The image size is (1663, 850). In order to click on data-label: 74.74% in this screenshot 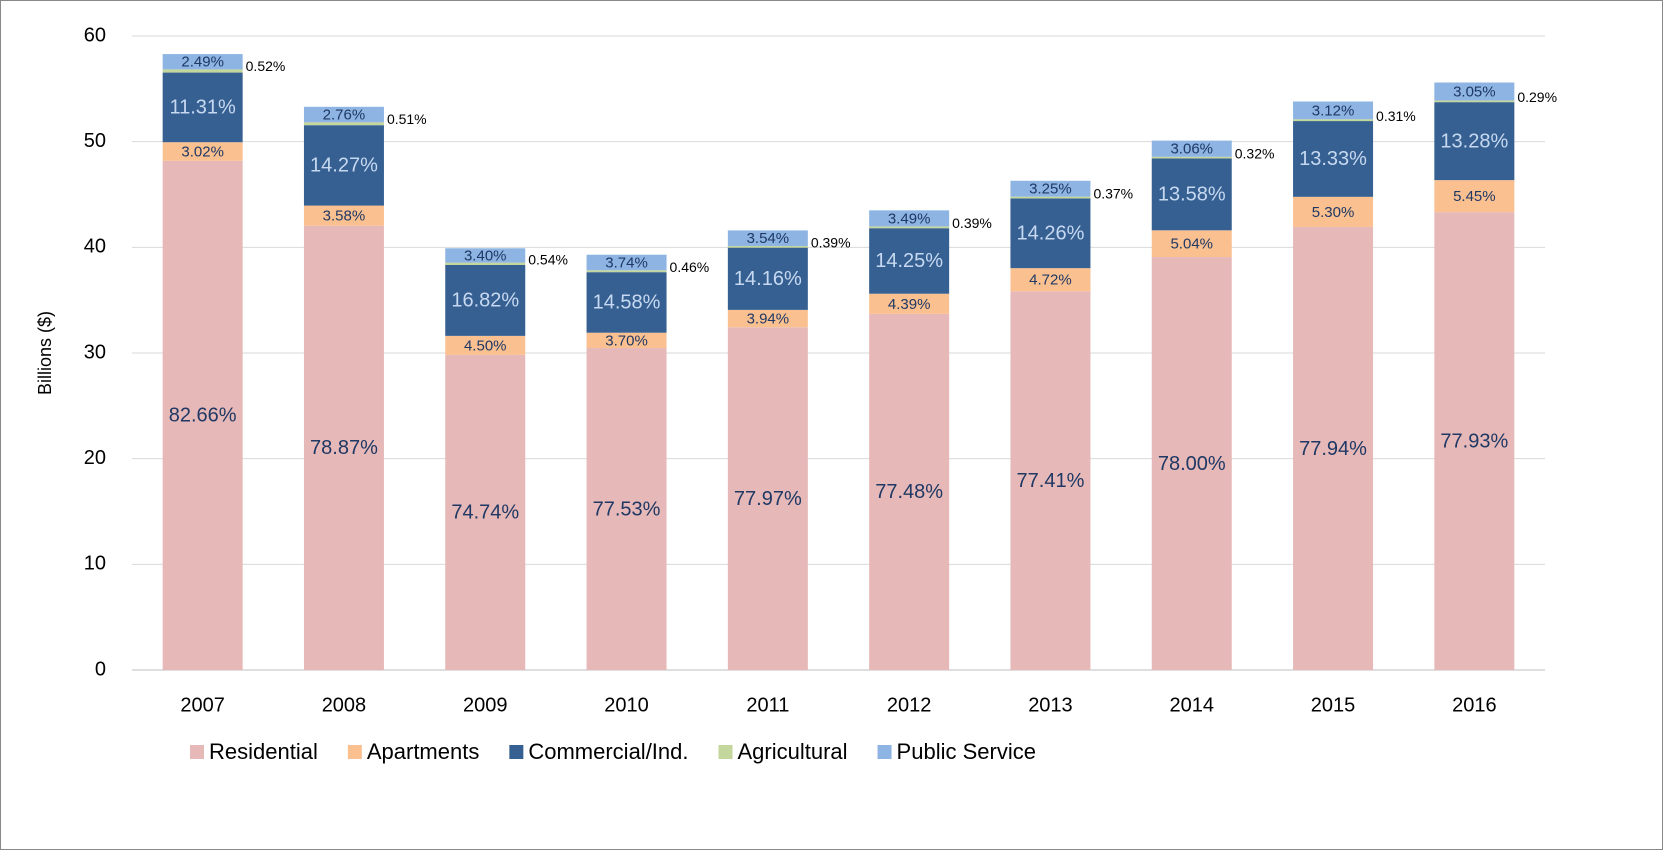, I will do `click(485, 513)`.